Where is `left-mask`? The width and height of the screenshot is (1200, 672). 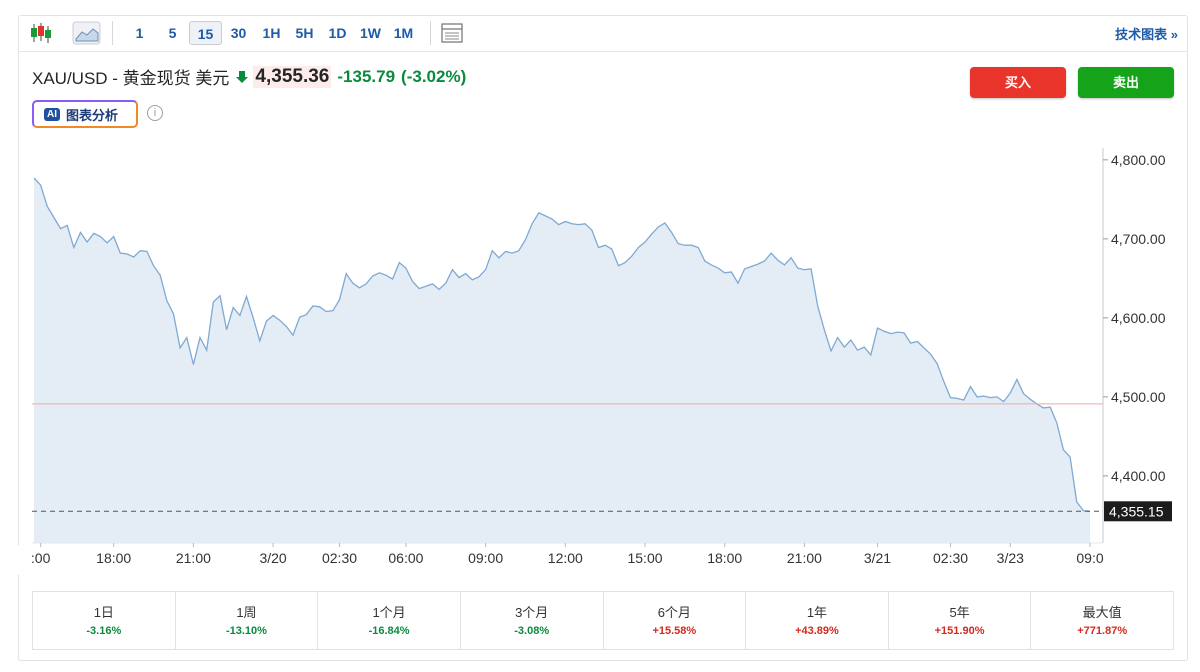
left-mask is located at coordinates (15, 560).